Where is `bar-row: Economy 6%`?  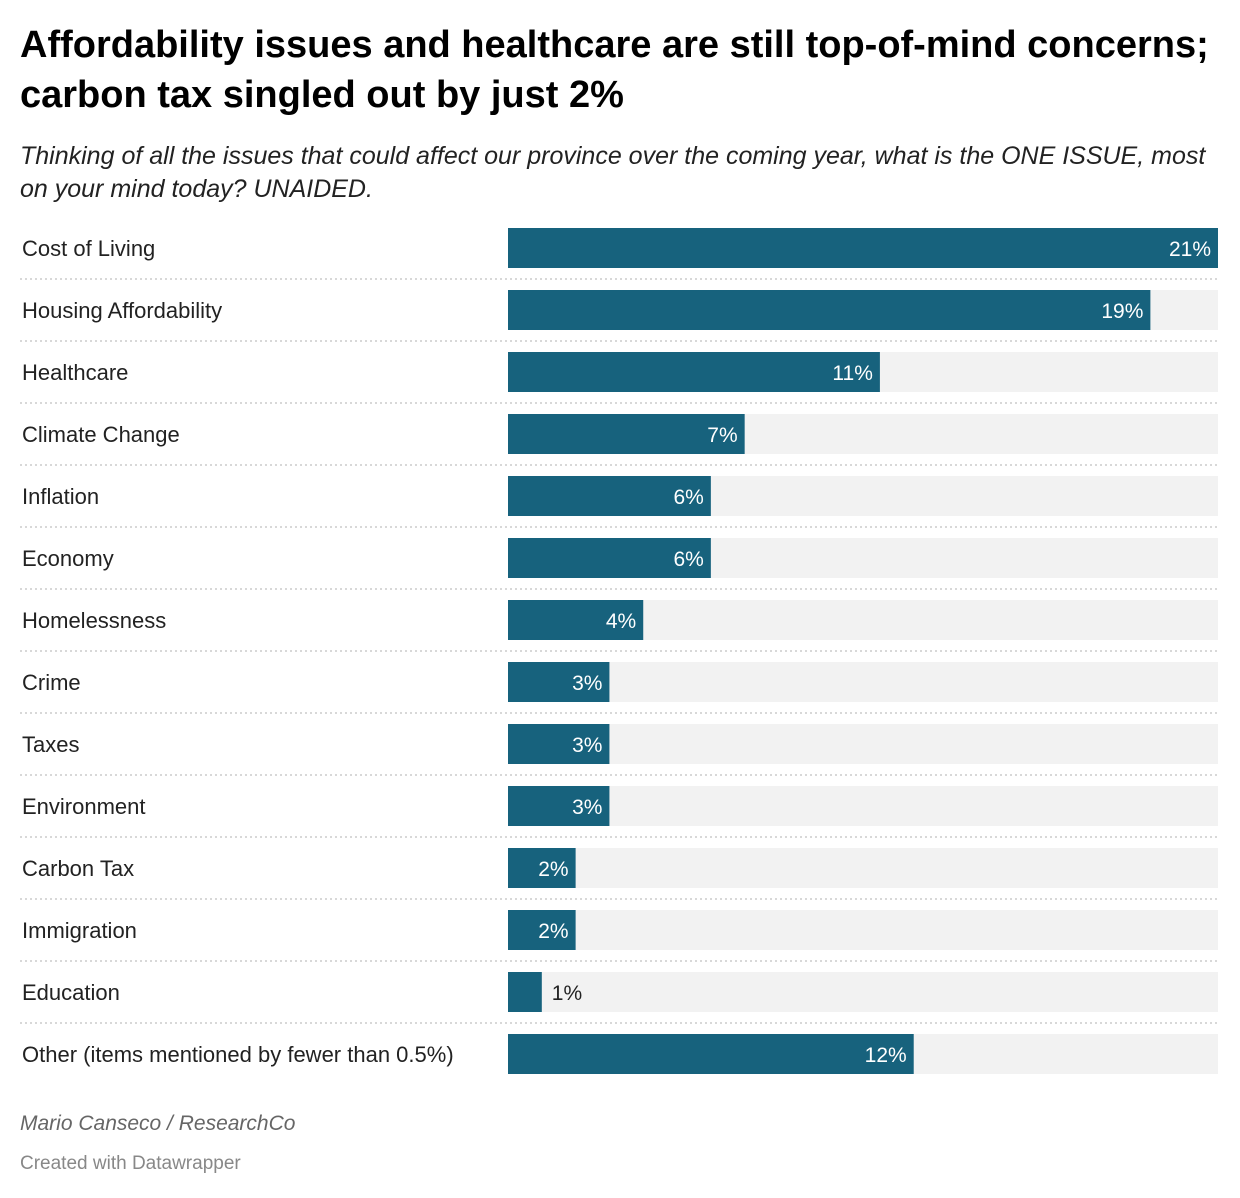 bar-row: Economy 6% is located at coordinates (619, 564).